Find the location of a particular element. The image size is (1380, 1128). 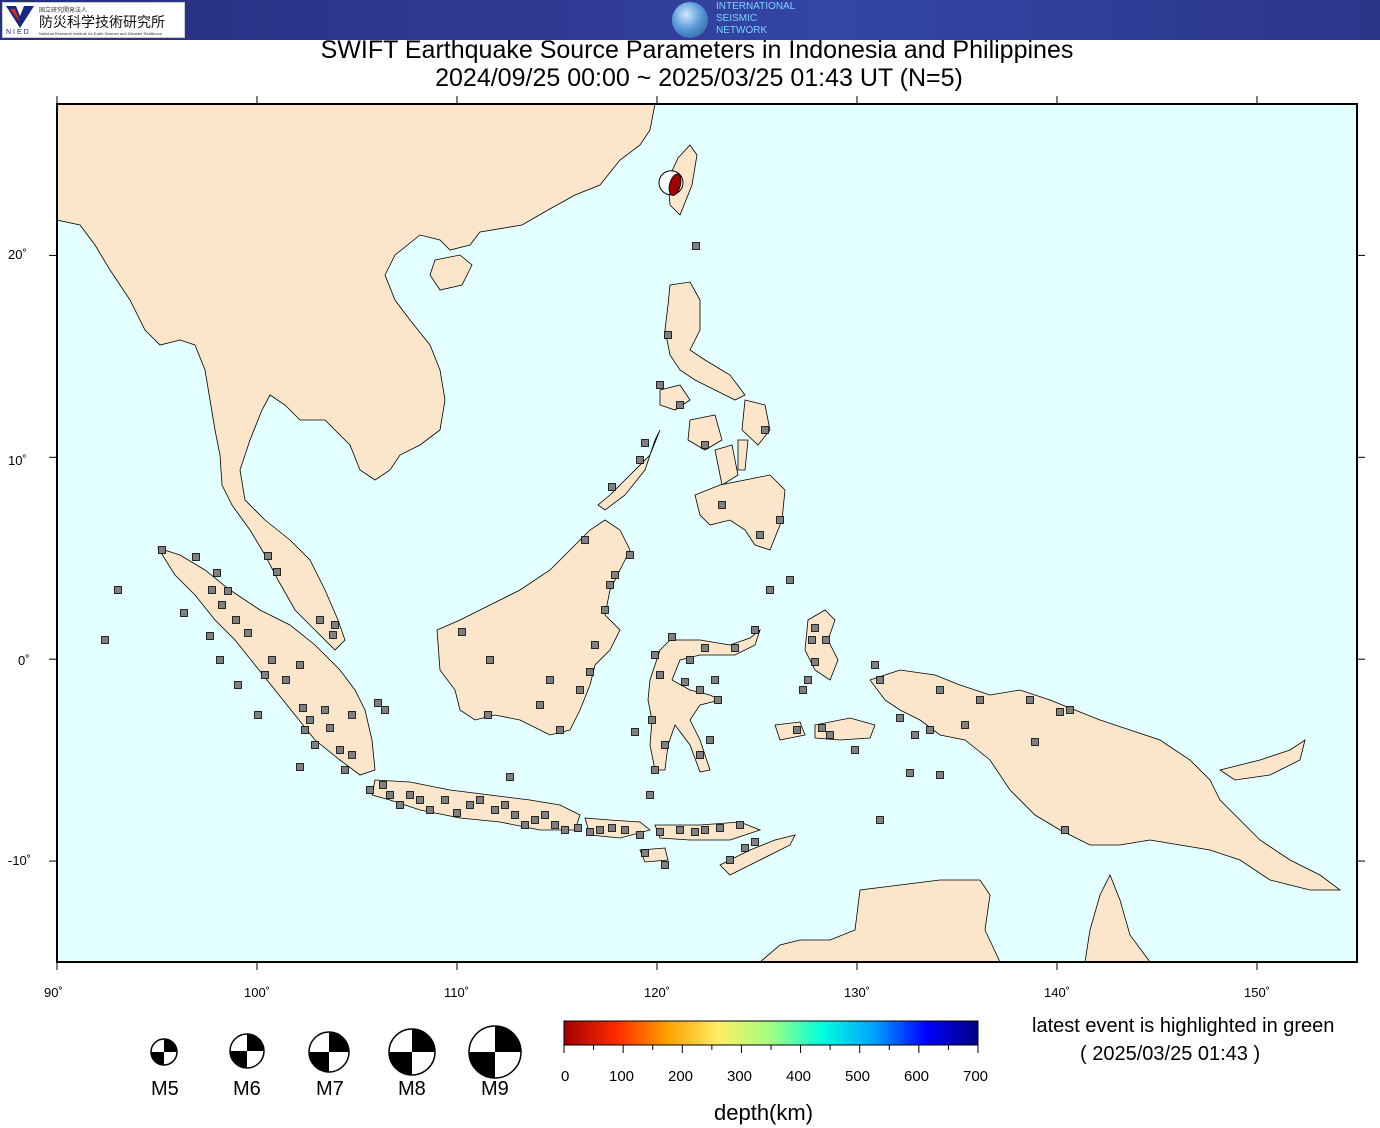

land-new-britain is located at coordinates (1262, 760).